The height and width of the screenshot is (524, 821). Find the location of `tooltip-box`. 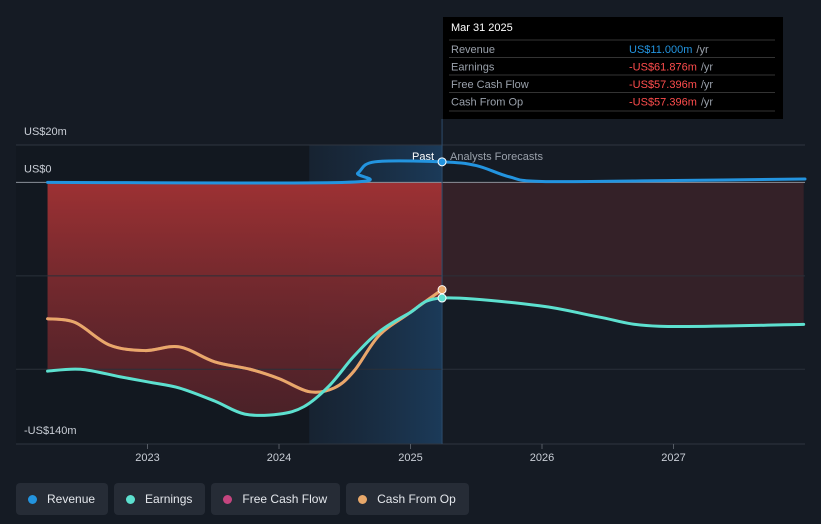

tooltip-box is located at coordinates (613, 68).